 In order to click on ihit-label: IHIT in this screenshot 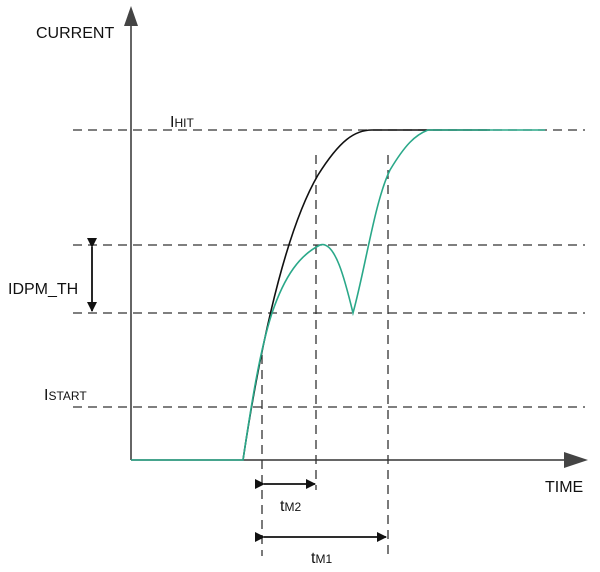, I will do `click(182, 122)`.